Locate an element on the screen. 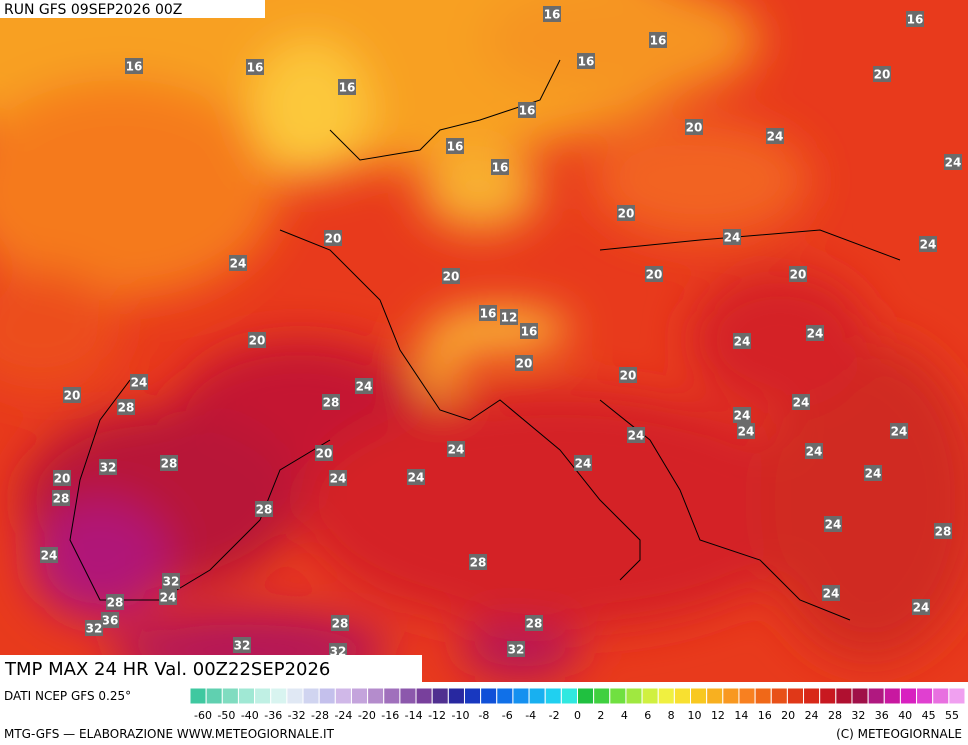 This screenshot has height=745, width=968. scale-tick-label: -16 is located at coordinates (390, 715).